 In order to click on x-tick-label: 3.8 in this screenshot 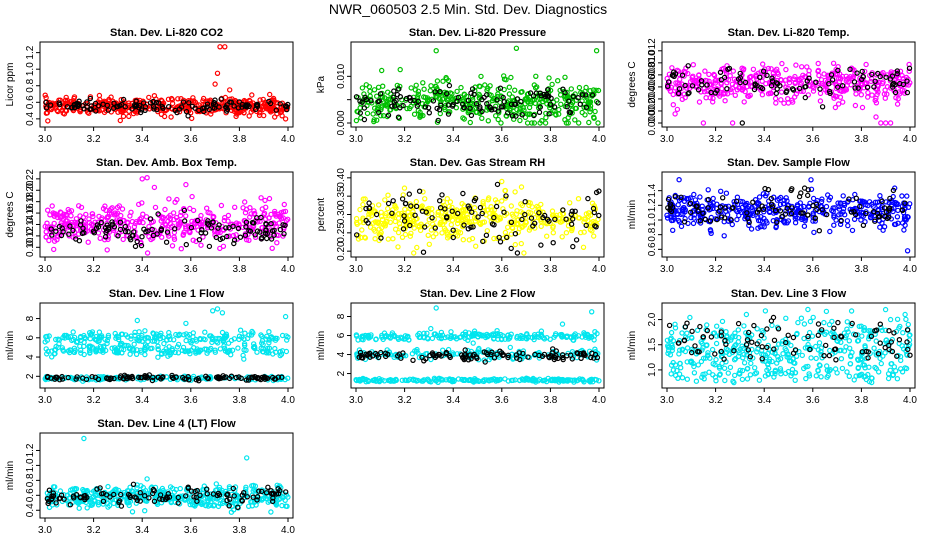, I will do `click(550, 269)`.